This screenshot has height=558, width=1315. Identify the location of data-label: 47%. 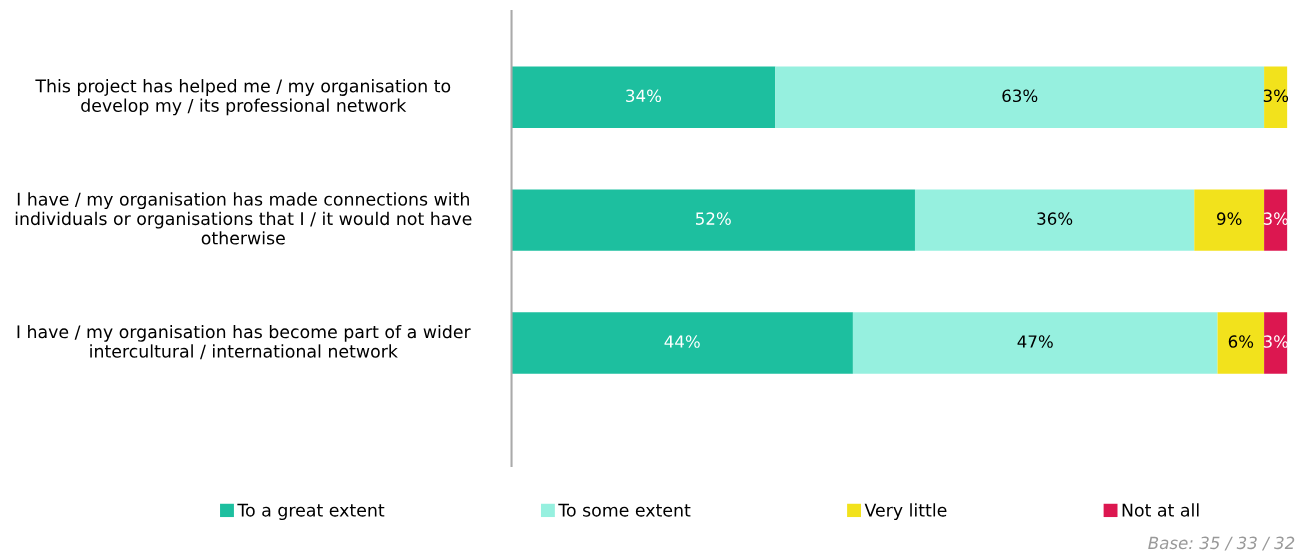
(1035, 341).